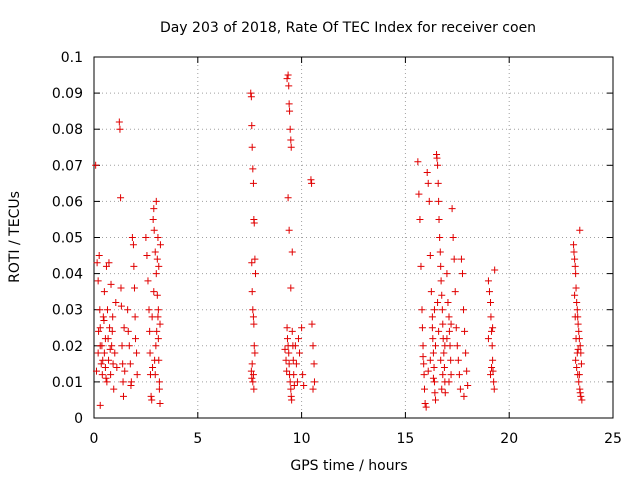 Image resolution: width=640 pixels, height=480 pixels. What do you see at coordinates (72, 58) in the screenshot?
I see `y-tick-label-10: 0.1` at bounding box center [72, 58].